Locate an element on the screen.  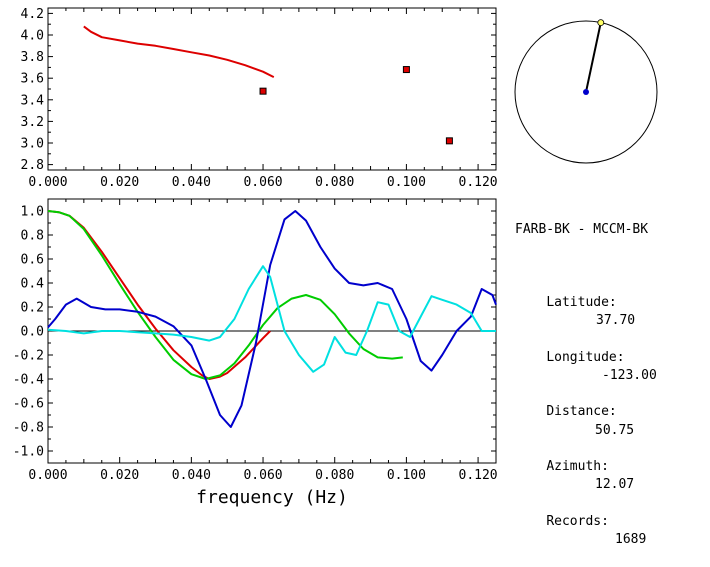
correlation-xtick-label: 0.100 is located at coordinates (406, 475).